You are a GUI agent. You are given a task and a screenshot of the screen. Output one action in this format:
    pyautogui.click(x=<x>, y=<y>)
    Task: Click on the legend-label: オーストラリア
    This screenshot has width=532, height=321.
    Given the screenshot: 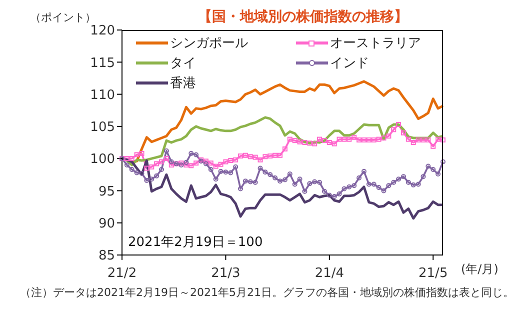 What is the action you would take?
    pyautogui.click(x=375, y=43)
    